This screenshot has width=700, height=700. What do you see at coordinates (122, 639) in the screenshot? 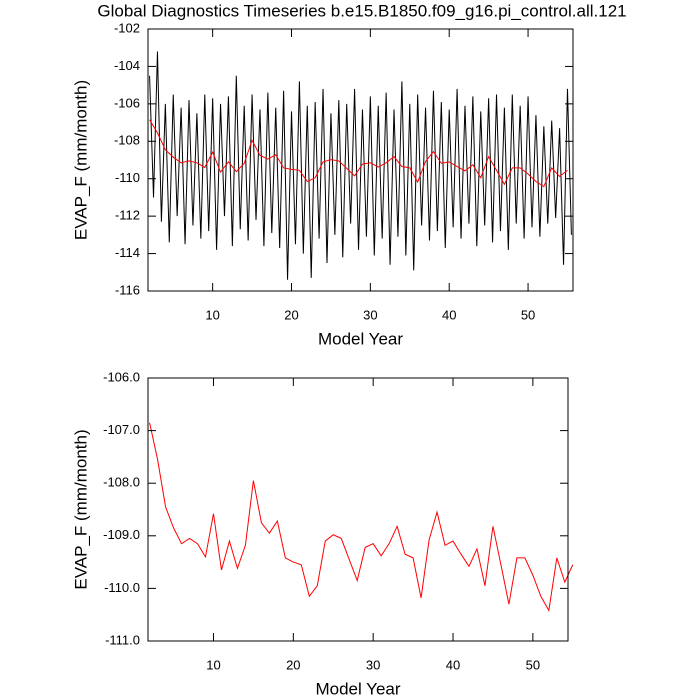
I see `y-tick-label: -111.0` at bounding box center [122, 639].